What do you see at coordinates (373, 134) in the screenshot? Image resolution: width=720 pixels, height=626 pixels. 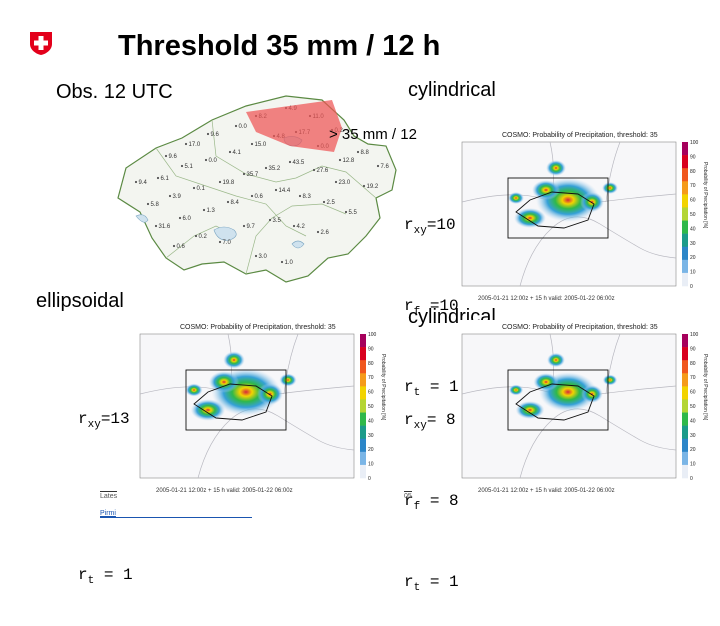 I see `threshold-highlight-label: > 35 mm / 12` at bounding box center [373, 134].